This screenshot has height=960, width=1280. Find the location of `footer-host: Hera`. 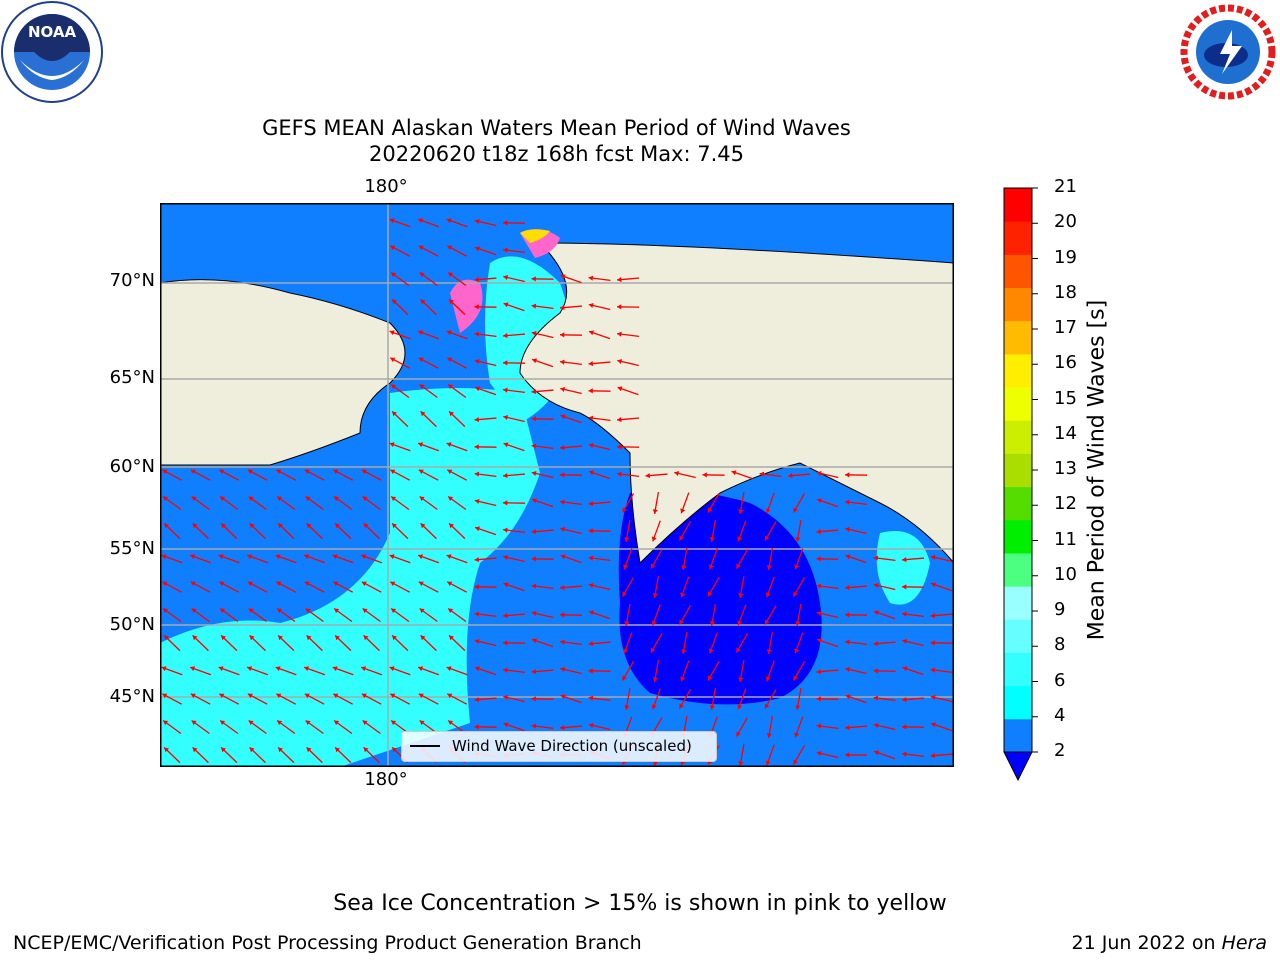

footer-host: Hera is located at coordinates (1244, 943).